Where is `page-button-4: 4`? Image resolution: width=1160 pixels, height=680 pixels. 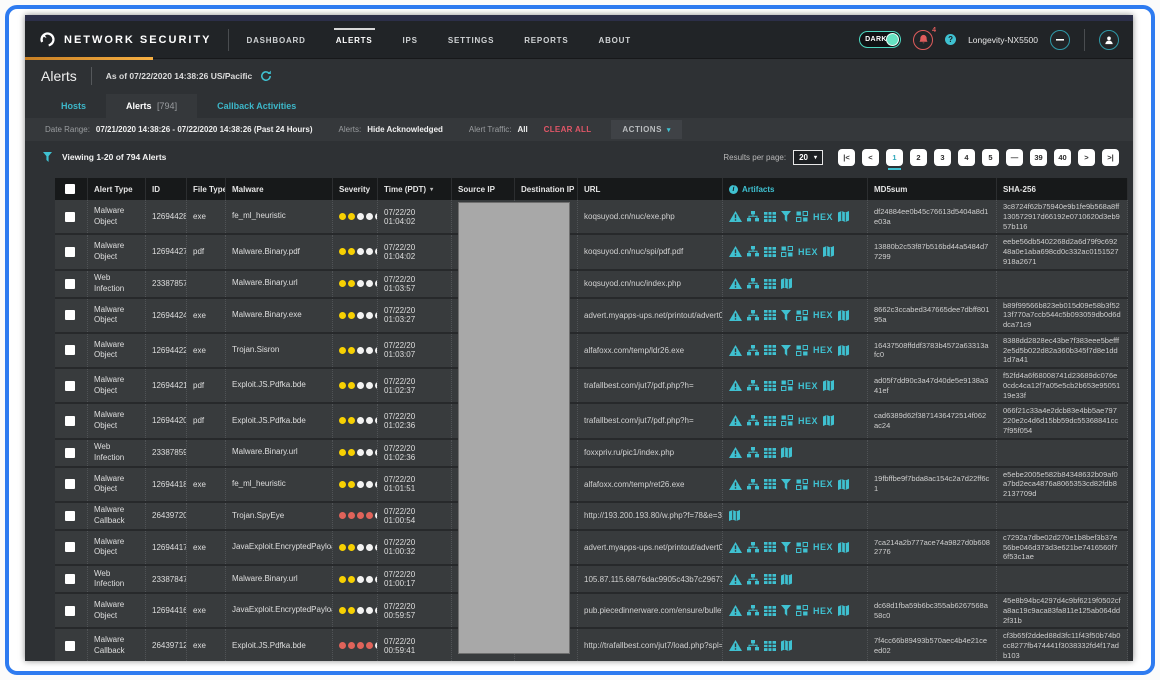 page-button-4: 4 is located at coordinates (966, 157).